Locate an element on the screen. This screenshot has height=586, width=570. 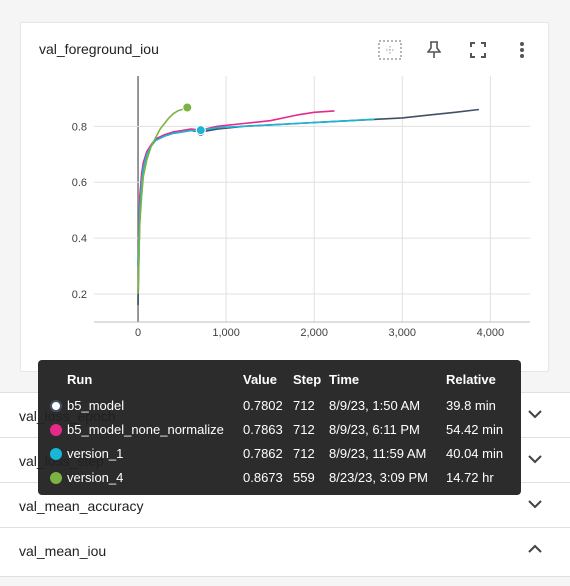
fit-domain-icon is located at coordinates (390, 50).